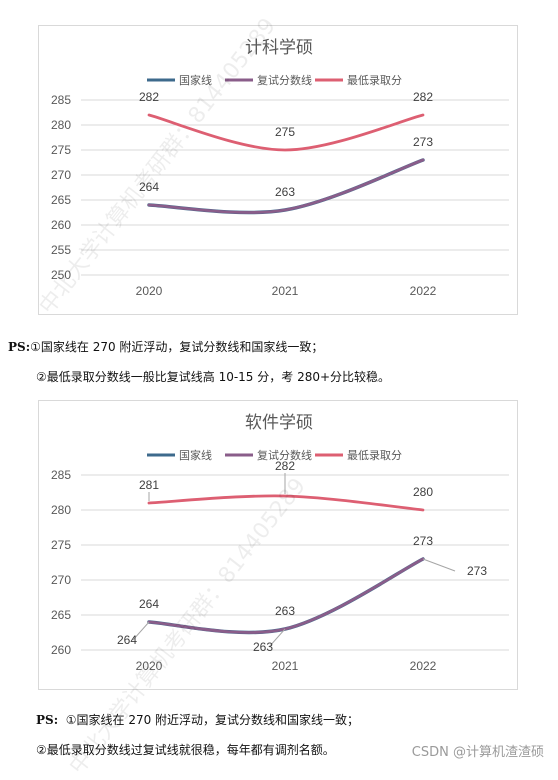  I want to click on data-label-min: 280, so click(423, 492).